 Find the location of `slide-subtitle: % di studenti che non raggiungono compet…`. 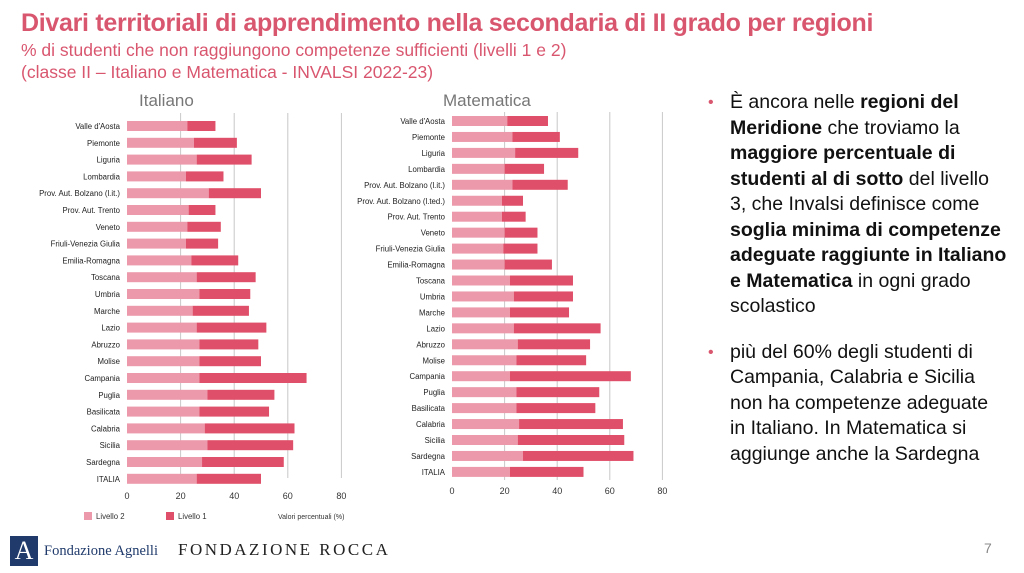

slide-subtitle: % di studenti che non raggiungono compet… is located at coordinates (294, 50).